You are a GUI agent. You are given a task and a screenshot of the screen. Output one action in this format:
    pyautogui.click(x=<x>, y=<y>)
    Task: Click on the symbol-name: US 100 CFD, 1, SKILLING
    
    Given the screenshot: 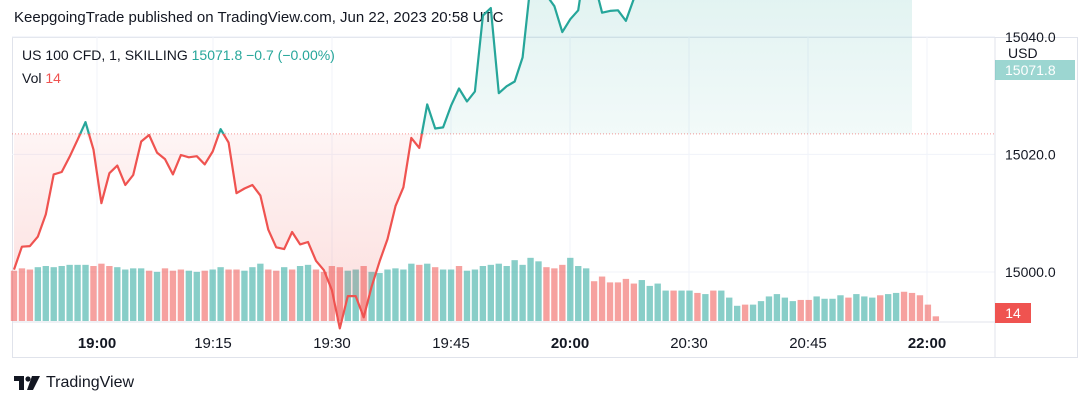 What is the action you would take?
    pyautogui.click(x=105, y=55)
    